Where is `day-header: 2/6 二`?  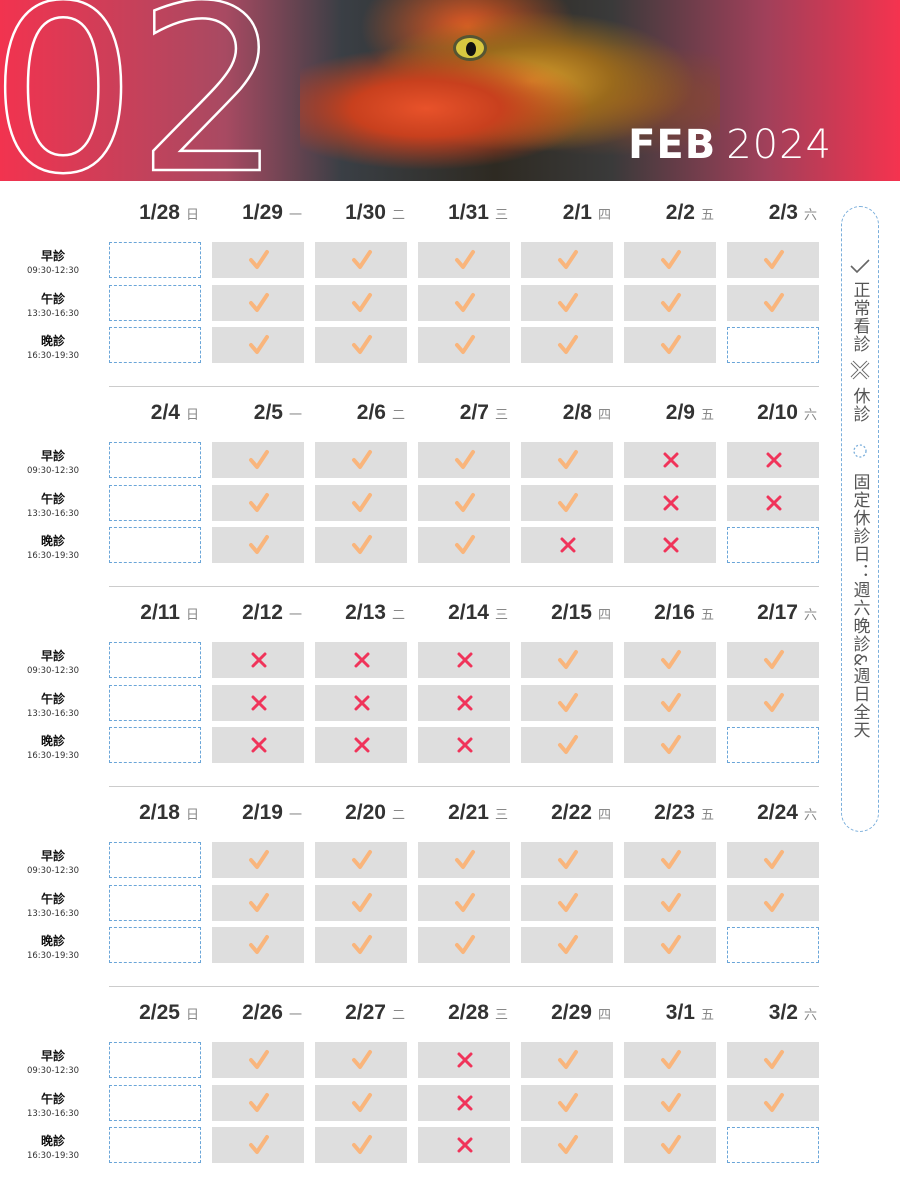 day-header: 2/6 二 is located at coordinates (361, 413).